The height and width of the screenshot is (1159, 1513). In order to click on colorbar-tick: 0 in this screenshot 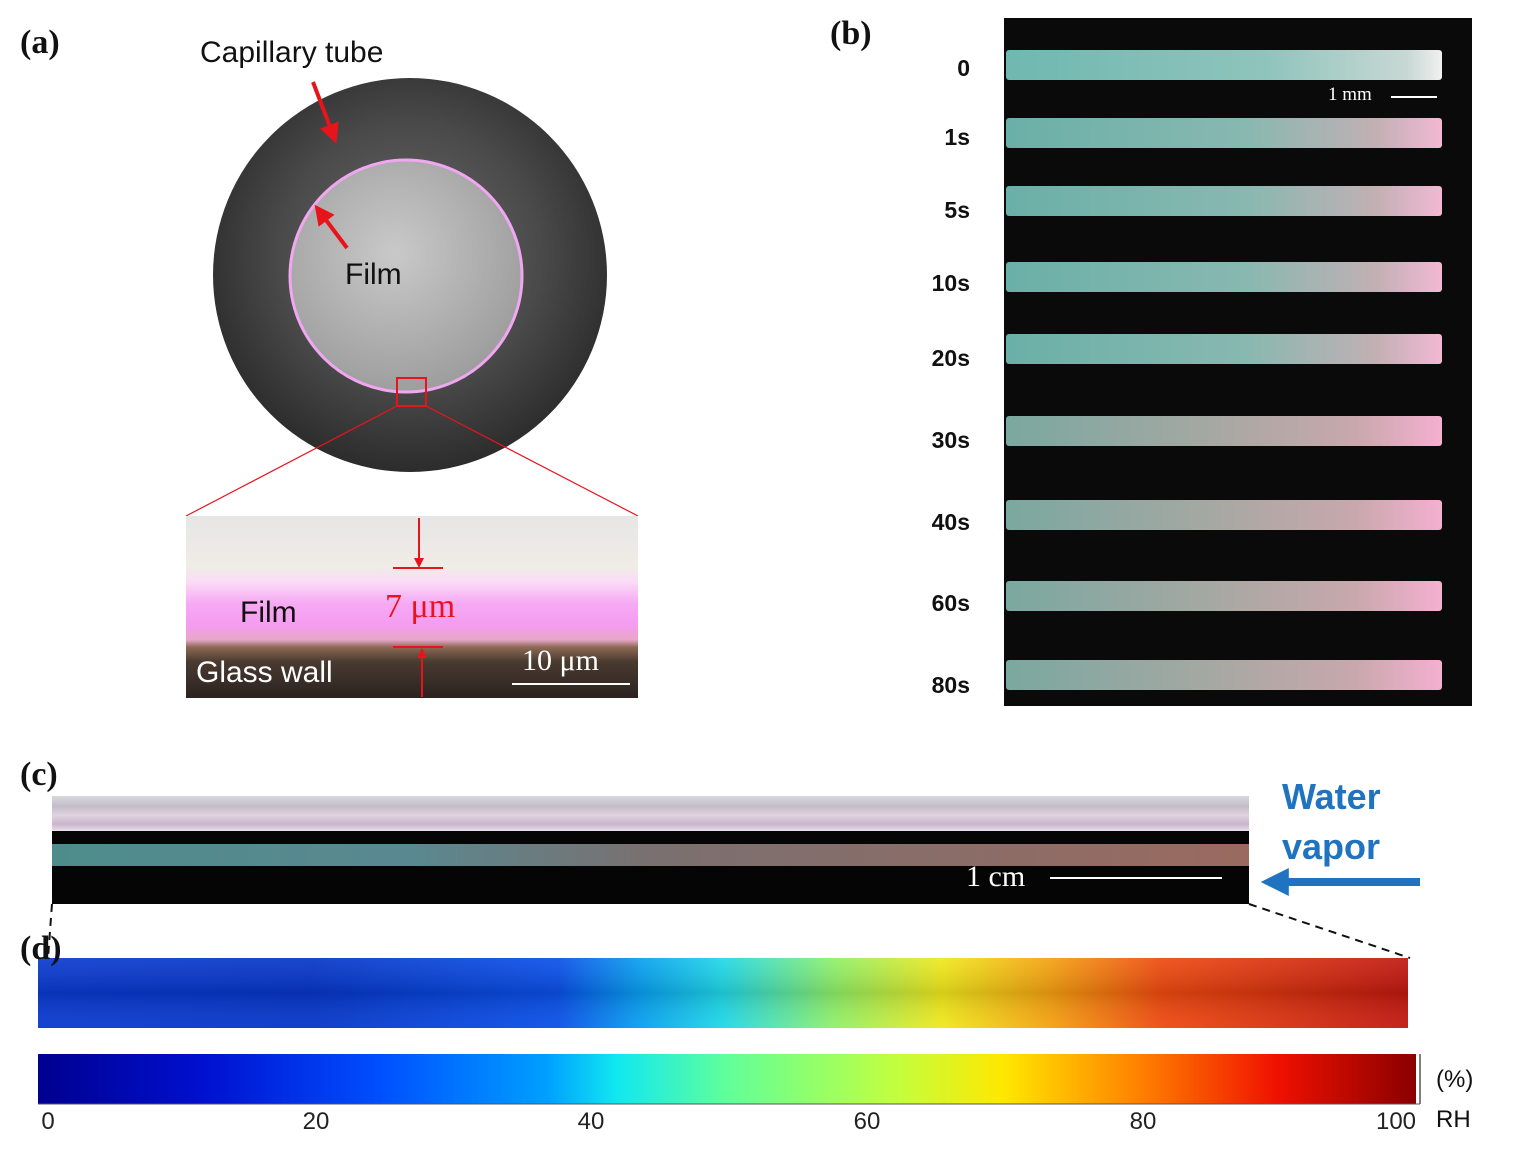, I will do `click(48, 1121)`.